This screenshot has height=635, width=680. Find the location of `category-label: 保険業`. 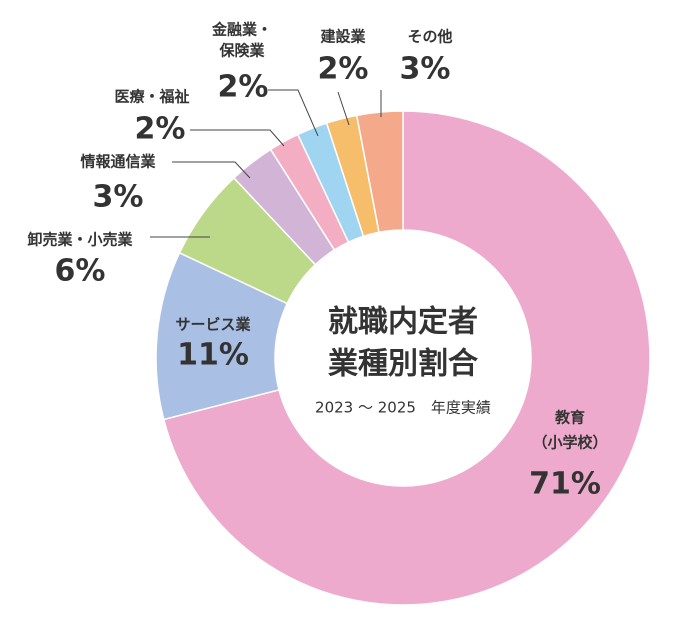

category-label: 保険業 is located at coordinates (241, 51).